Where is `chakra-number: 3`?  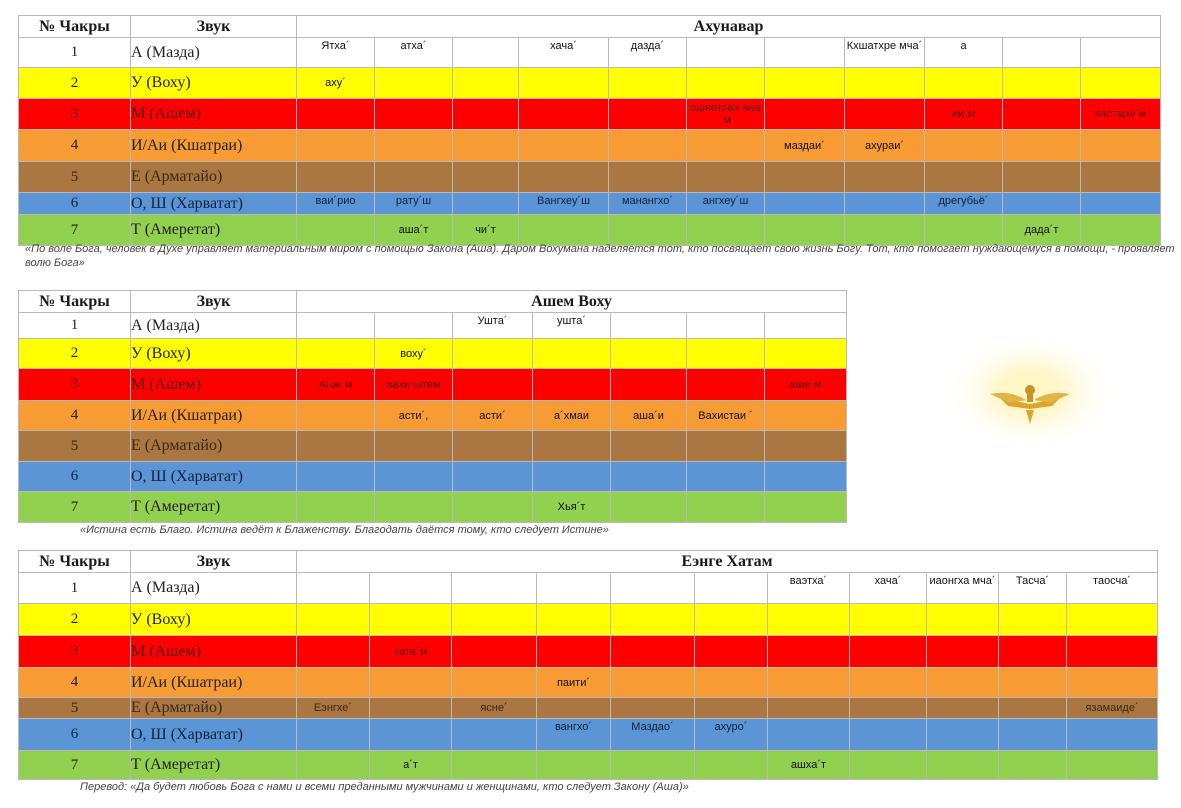 chakra-number: 3 is located at coordinates (74, 384).